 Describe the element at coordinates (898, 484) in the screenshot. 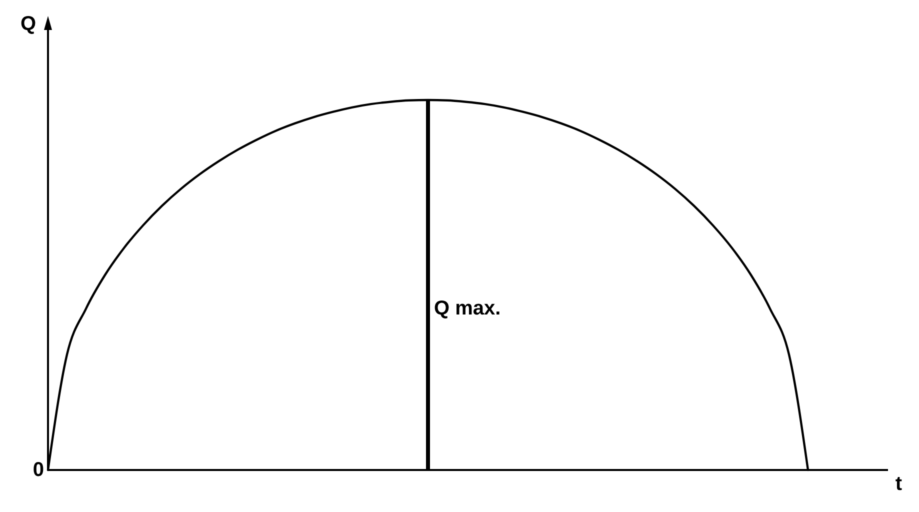

I see `x-axis-title: t` at that location.